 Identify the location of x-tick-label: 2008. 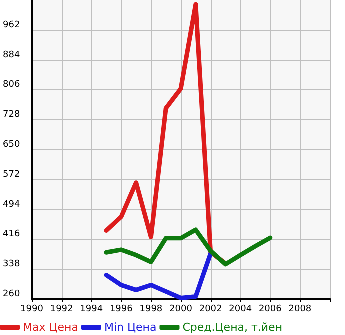
(300, 309).